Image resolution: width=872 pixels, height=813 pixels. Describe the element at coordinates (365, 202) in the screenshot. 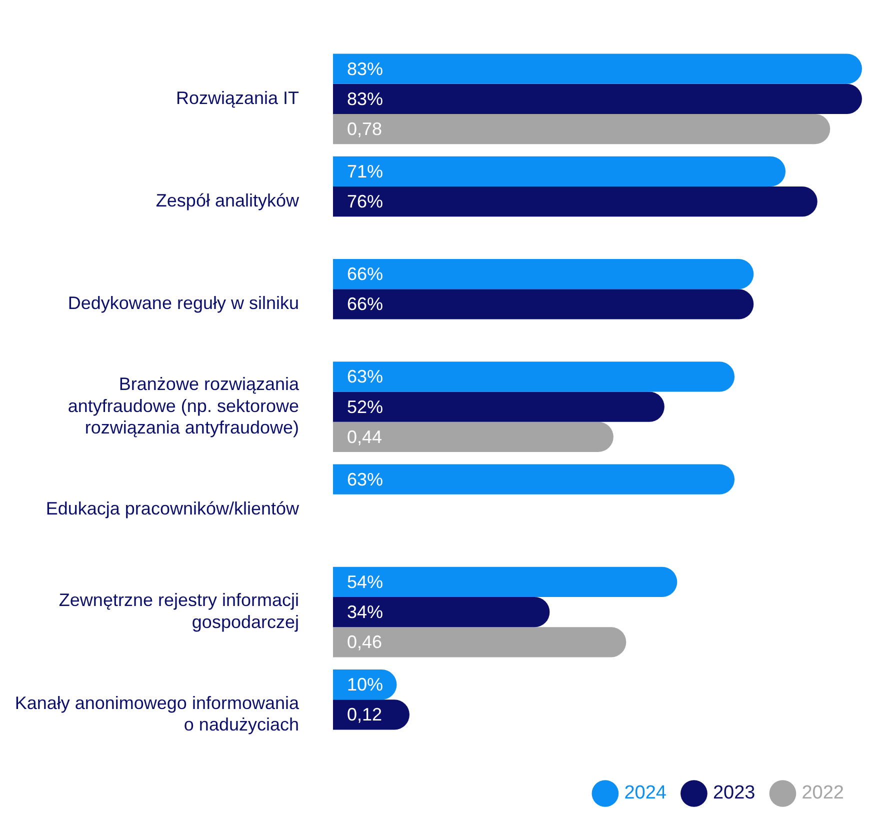

I see `data-label: 76%` at that location.